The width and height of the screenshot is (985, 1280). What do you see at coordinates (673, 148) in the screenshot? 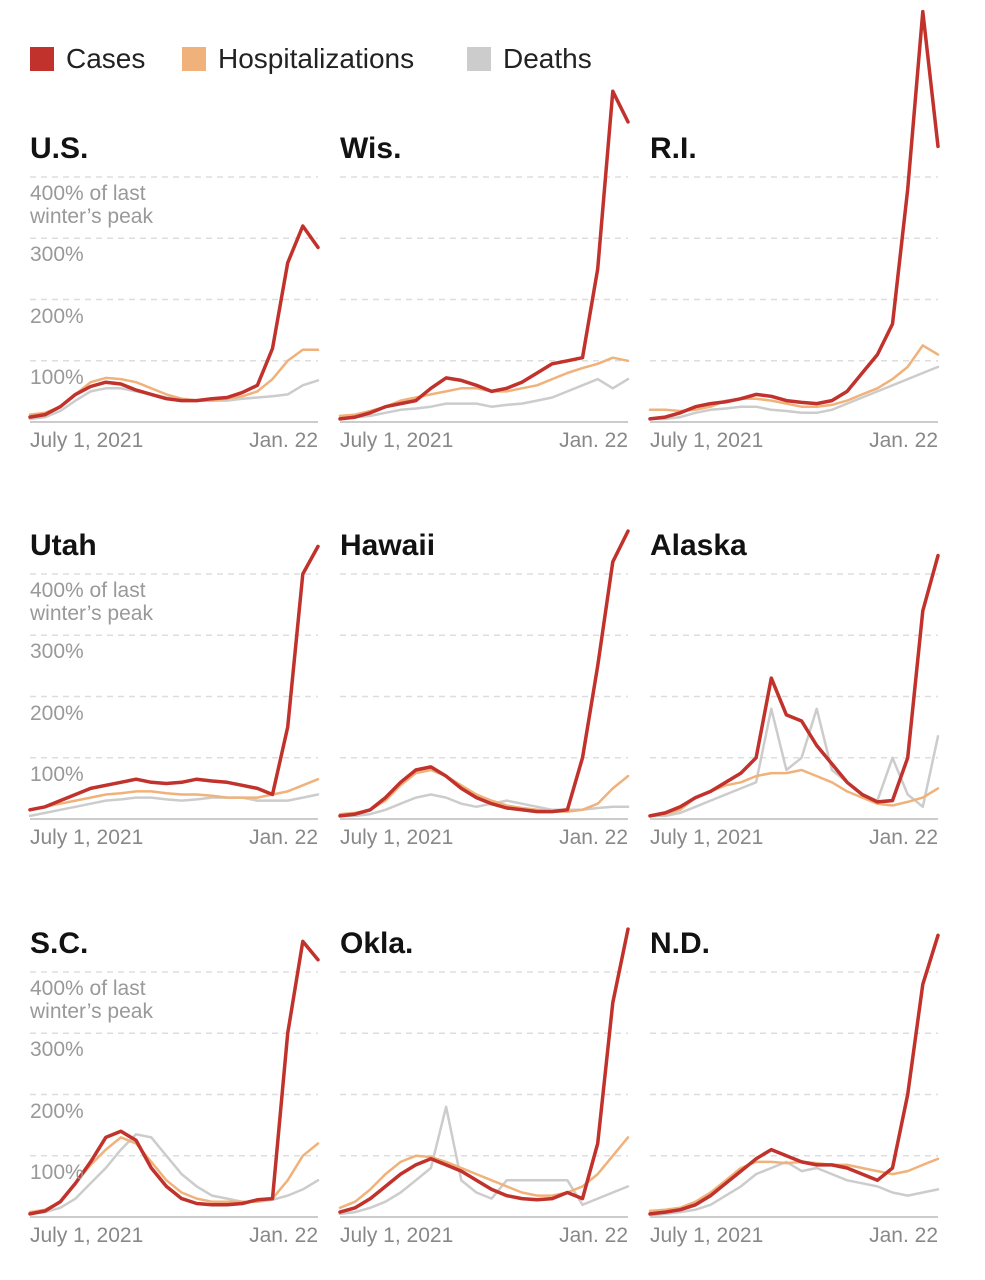
I see `panel-title: R.I.` at bounding box center [673, 148].